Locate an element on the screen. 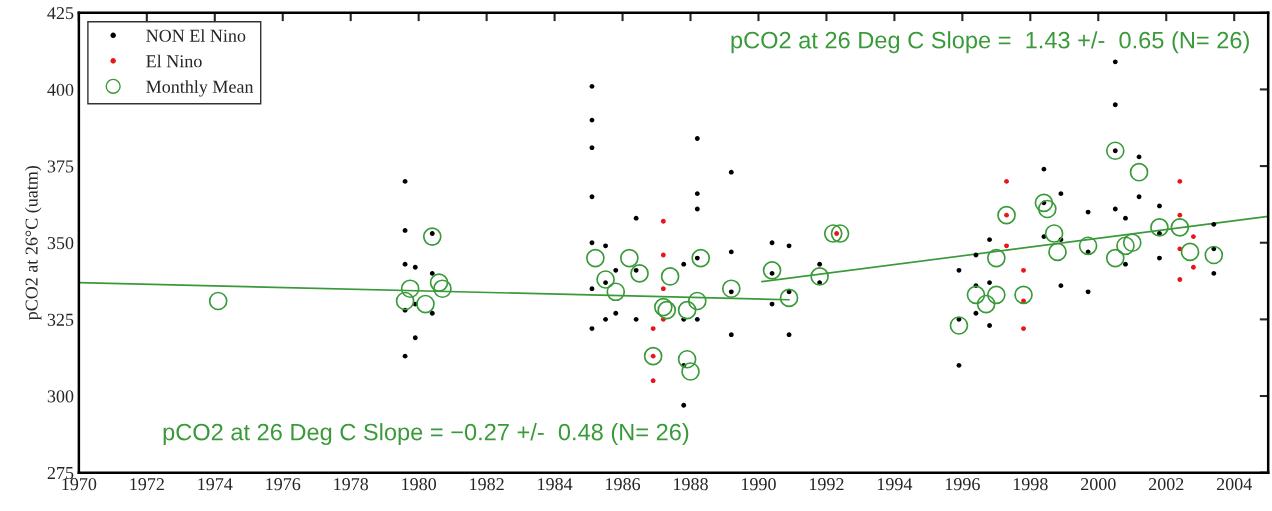  x-tick-label: 2000 is located at coordinates (1098, 484).